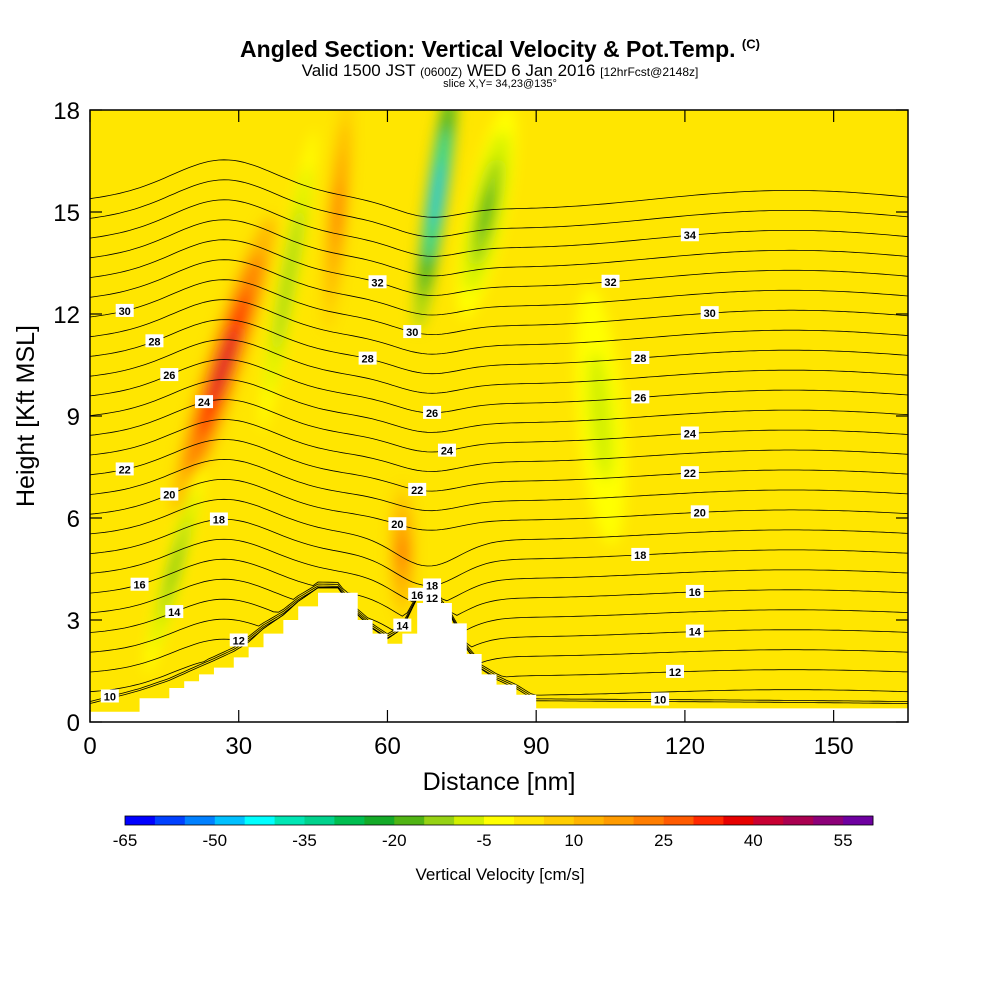 The height and width of the screenshot is (1000, 1000). I want to click on y-tick-label: 3, so click(73, 621).